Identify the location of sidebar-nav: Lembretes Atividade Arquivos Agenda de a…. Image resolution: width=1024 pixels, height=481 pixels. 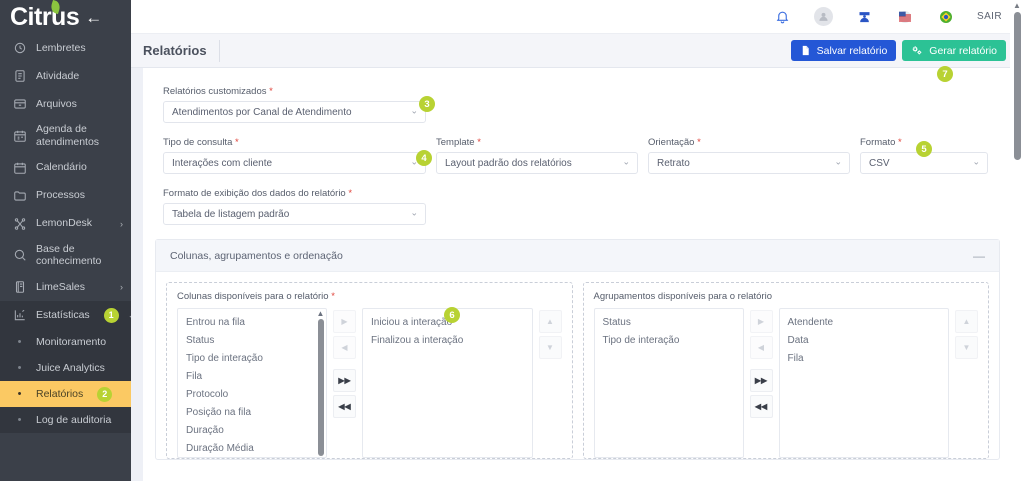
(65, 234).